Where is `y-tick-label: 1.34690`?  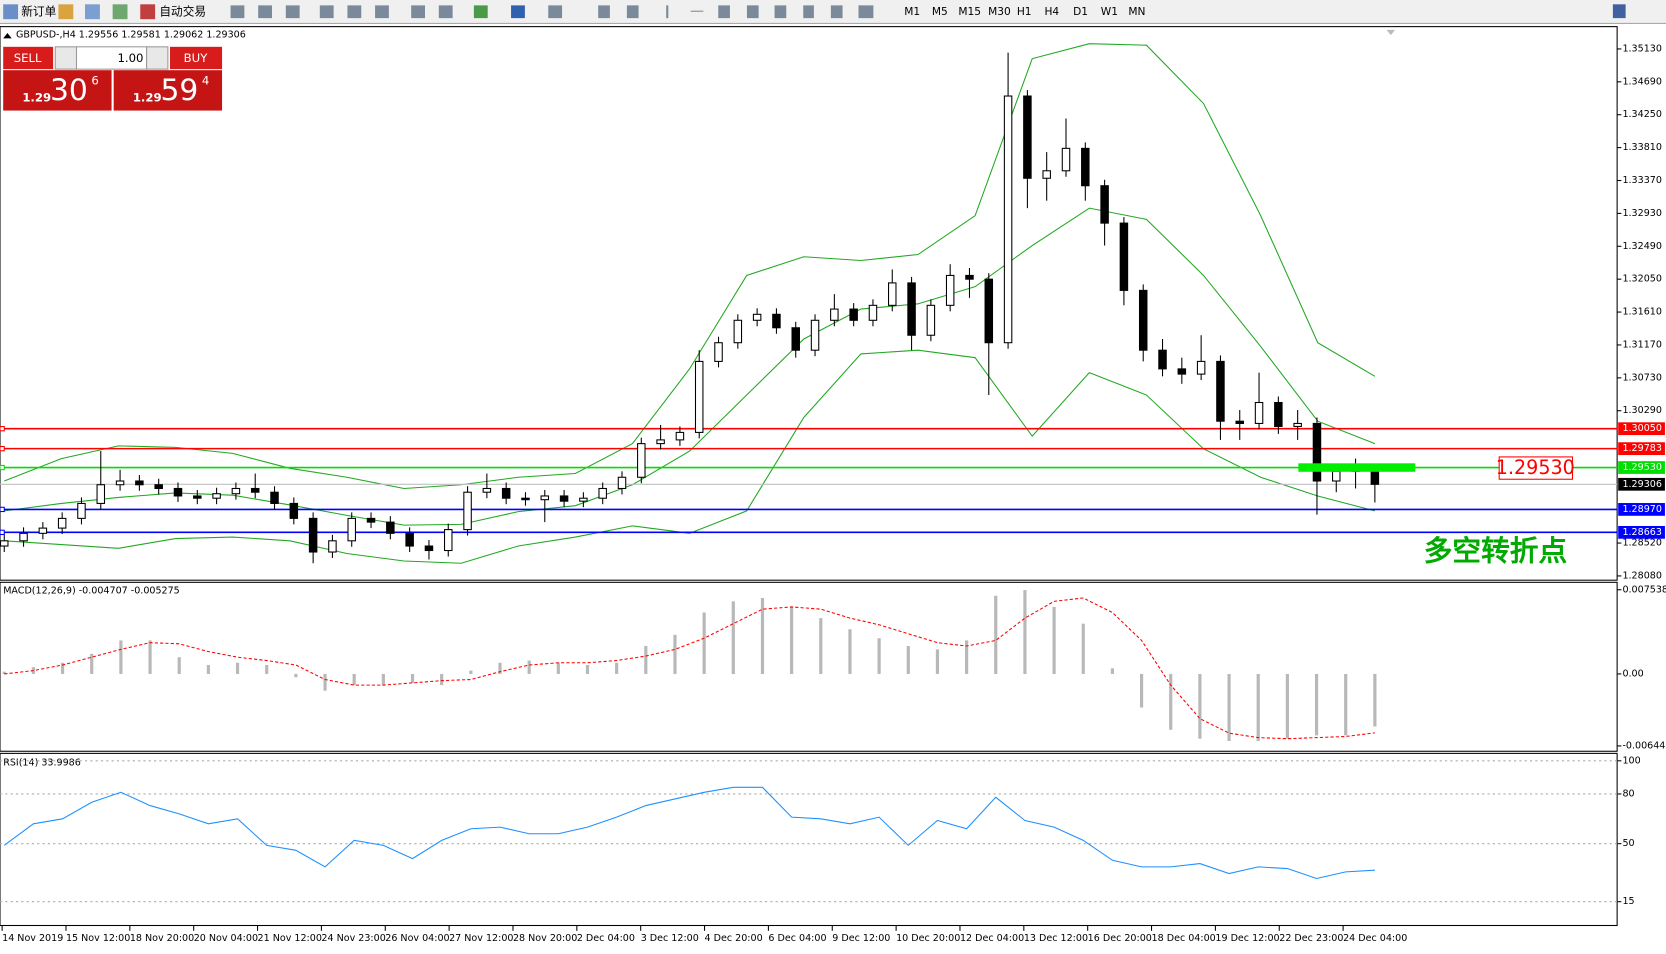 y-tick-label: 1.34690 is located at coordinates (1641, 81).